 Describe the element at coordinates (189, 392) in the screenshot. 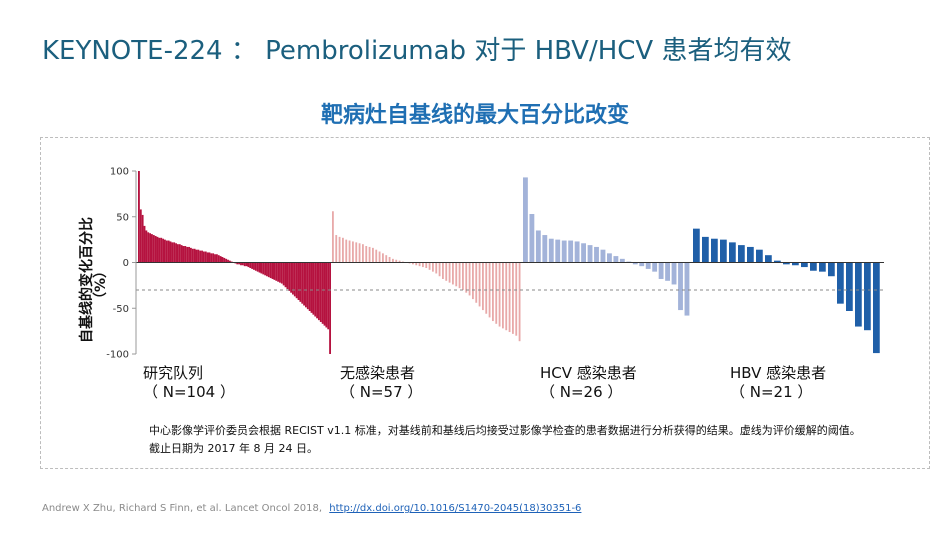

I see `group-n: （ N=104 ）` at that location.